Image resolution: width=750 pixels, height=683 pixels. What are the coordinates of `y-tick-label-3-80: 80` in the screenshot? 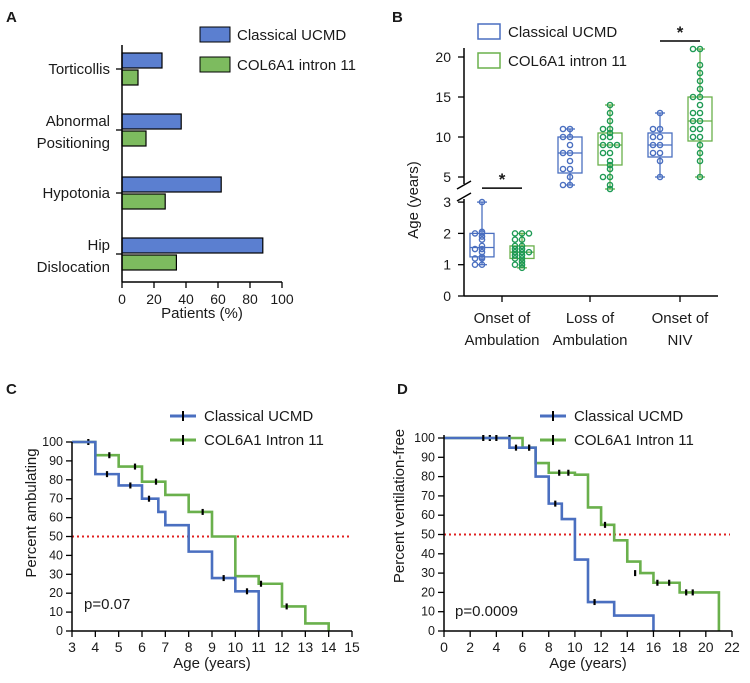 It's located at (428, 477).